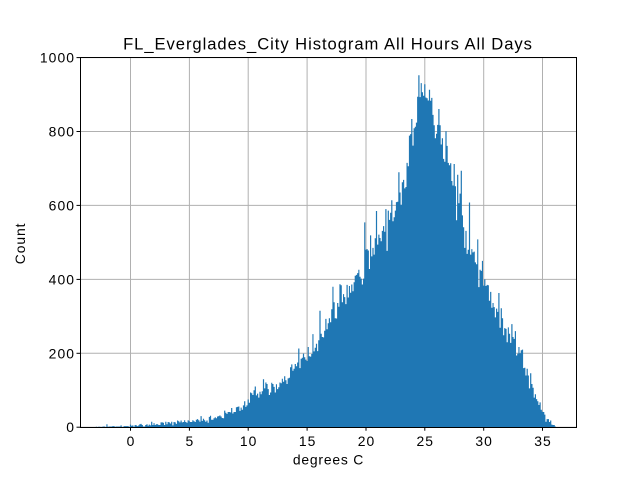 The image size is (640, 480). I want to click on svg-text: 10, so click(249, 441).